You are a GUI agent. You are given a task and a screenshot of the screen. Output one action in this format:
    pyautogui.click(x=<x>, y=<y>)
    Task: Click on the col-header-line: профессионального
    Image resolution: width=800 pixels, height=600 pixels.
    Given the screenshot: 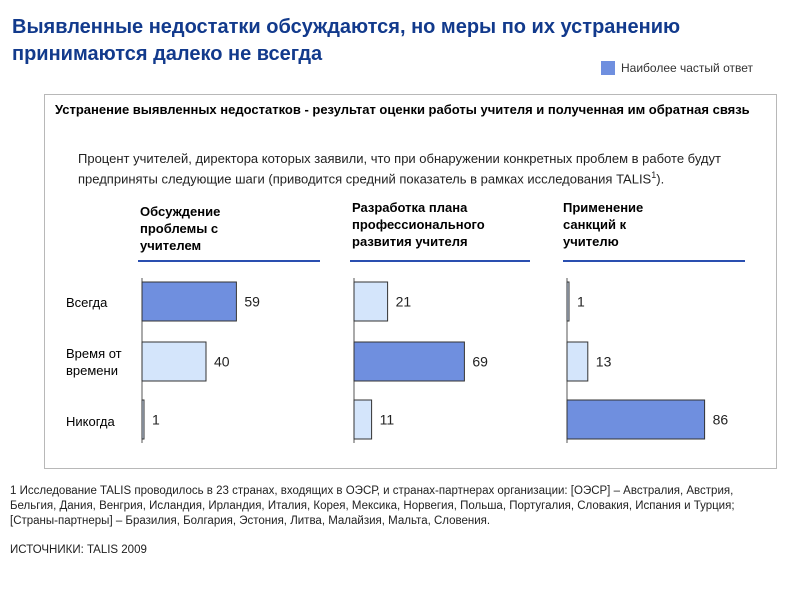 What is the action you would take?
    pyautogui.click(x=418, y=224)
    